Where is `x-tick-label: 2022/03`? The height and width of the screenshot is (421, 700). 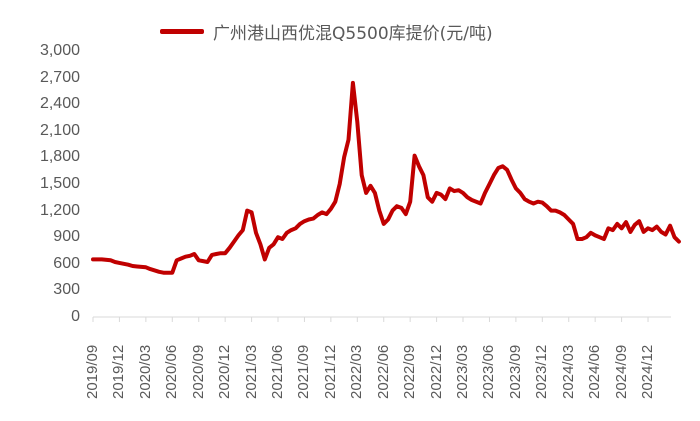 x-tick-label: 2022/03 is located at coordinates (357, 371).